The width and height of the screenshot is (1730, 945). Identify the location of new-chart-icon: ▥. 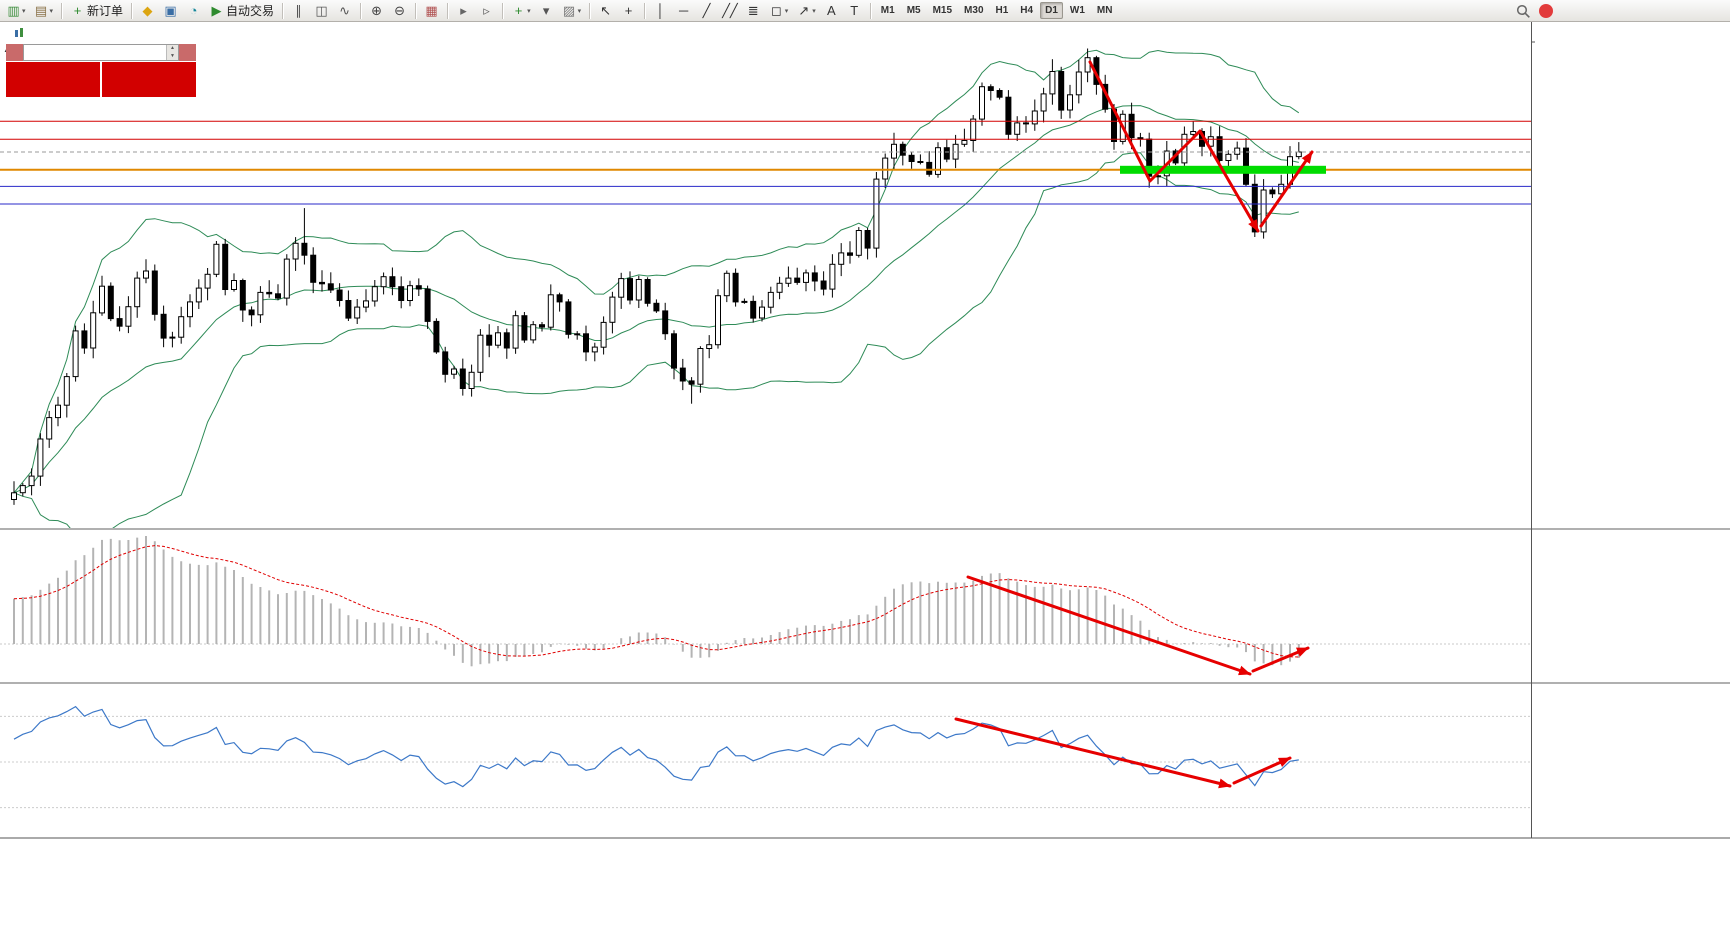
(13, 10).